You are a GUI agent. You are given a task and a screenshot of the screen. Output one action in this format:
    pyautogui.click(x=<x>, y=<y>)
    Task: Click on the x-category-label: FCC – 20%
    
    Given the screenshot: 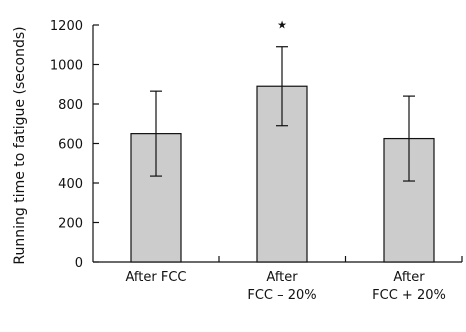 What is the action you would take?
    pyautogui.click(x=281, y=295)
    